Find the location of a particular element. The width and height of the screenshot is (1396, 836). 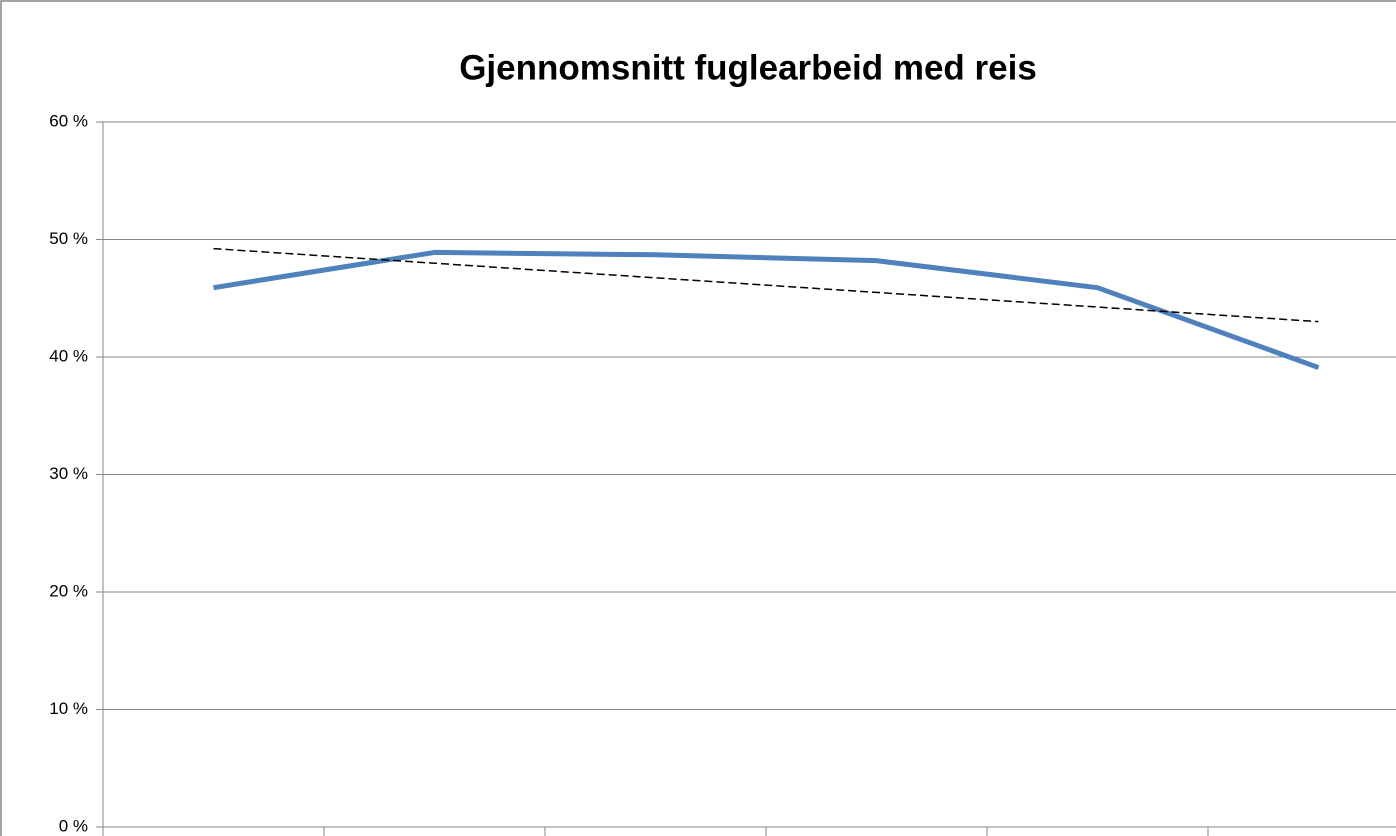

trendline is located at coordinates (766, 285).